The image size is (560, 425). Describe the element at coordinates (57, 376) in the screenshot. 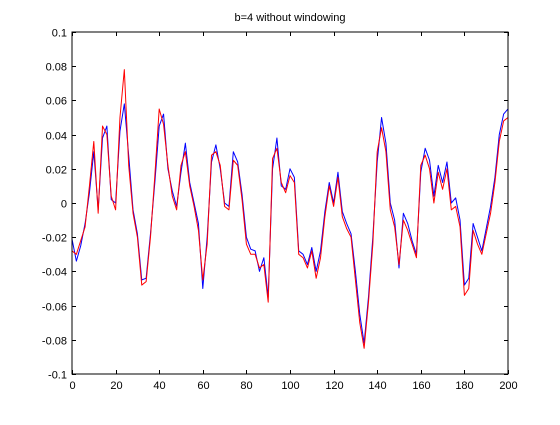

I see `y-tick-label: -0.1` at that location.